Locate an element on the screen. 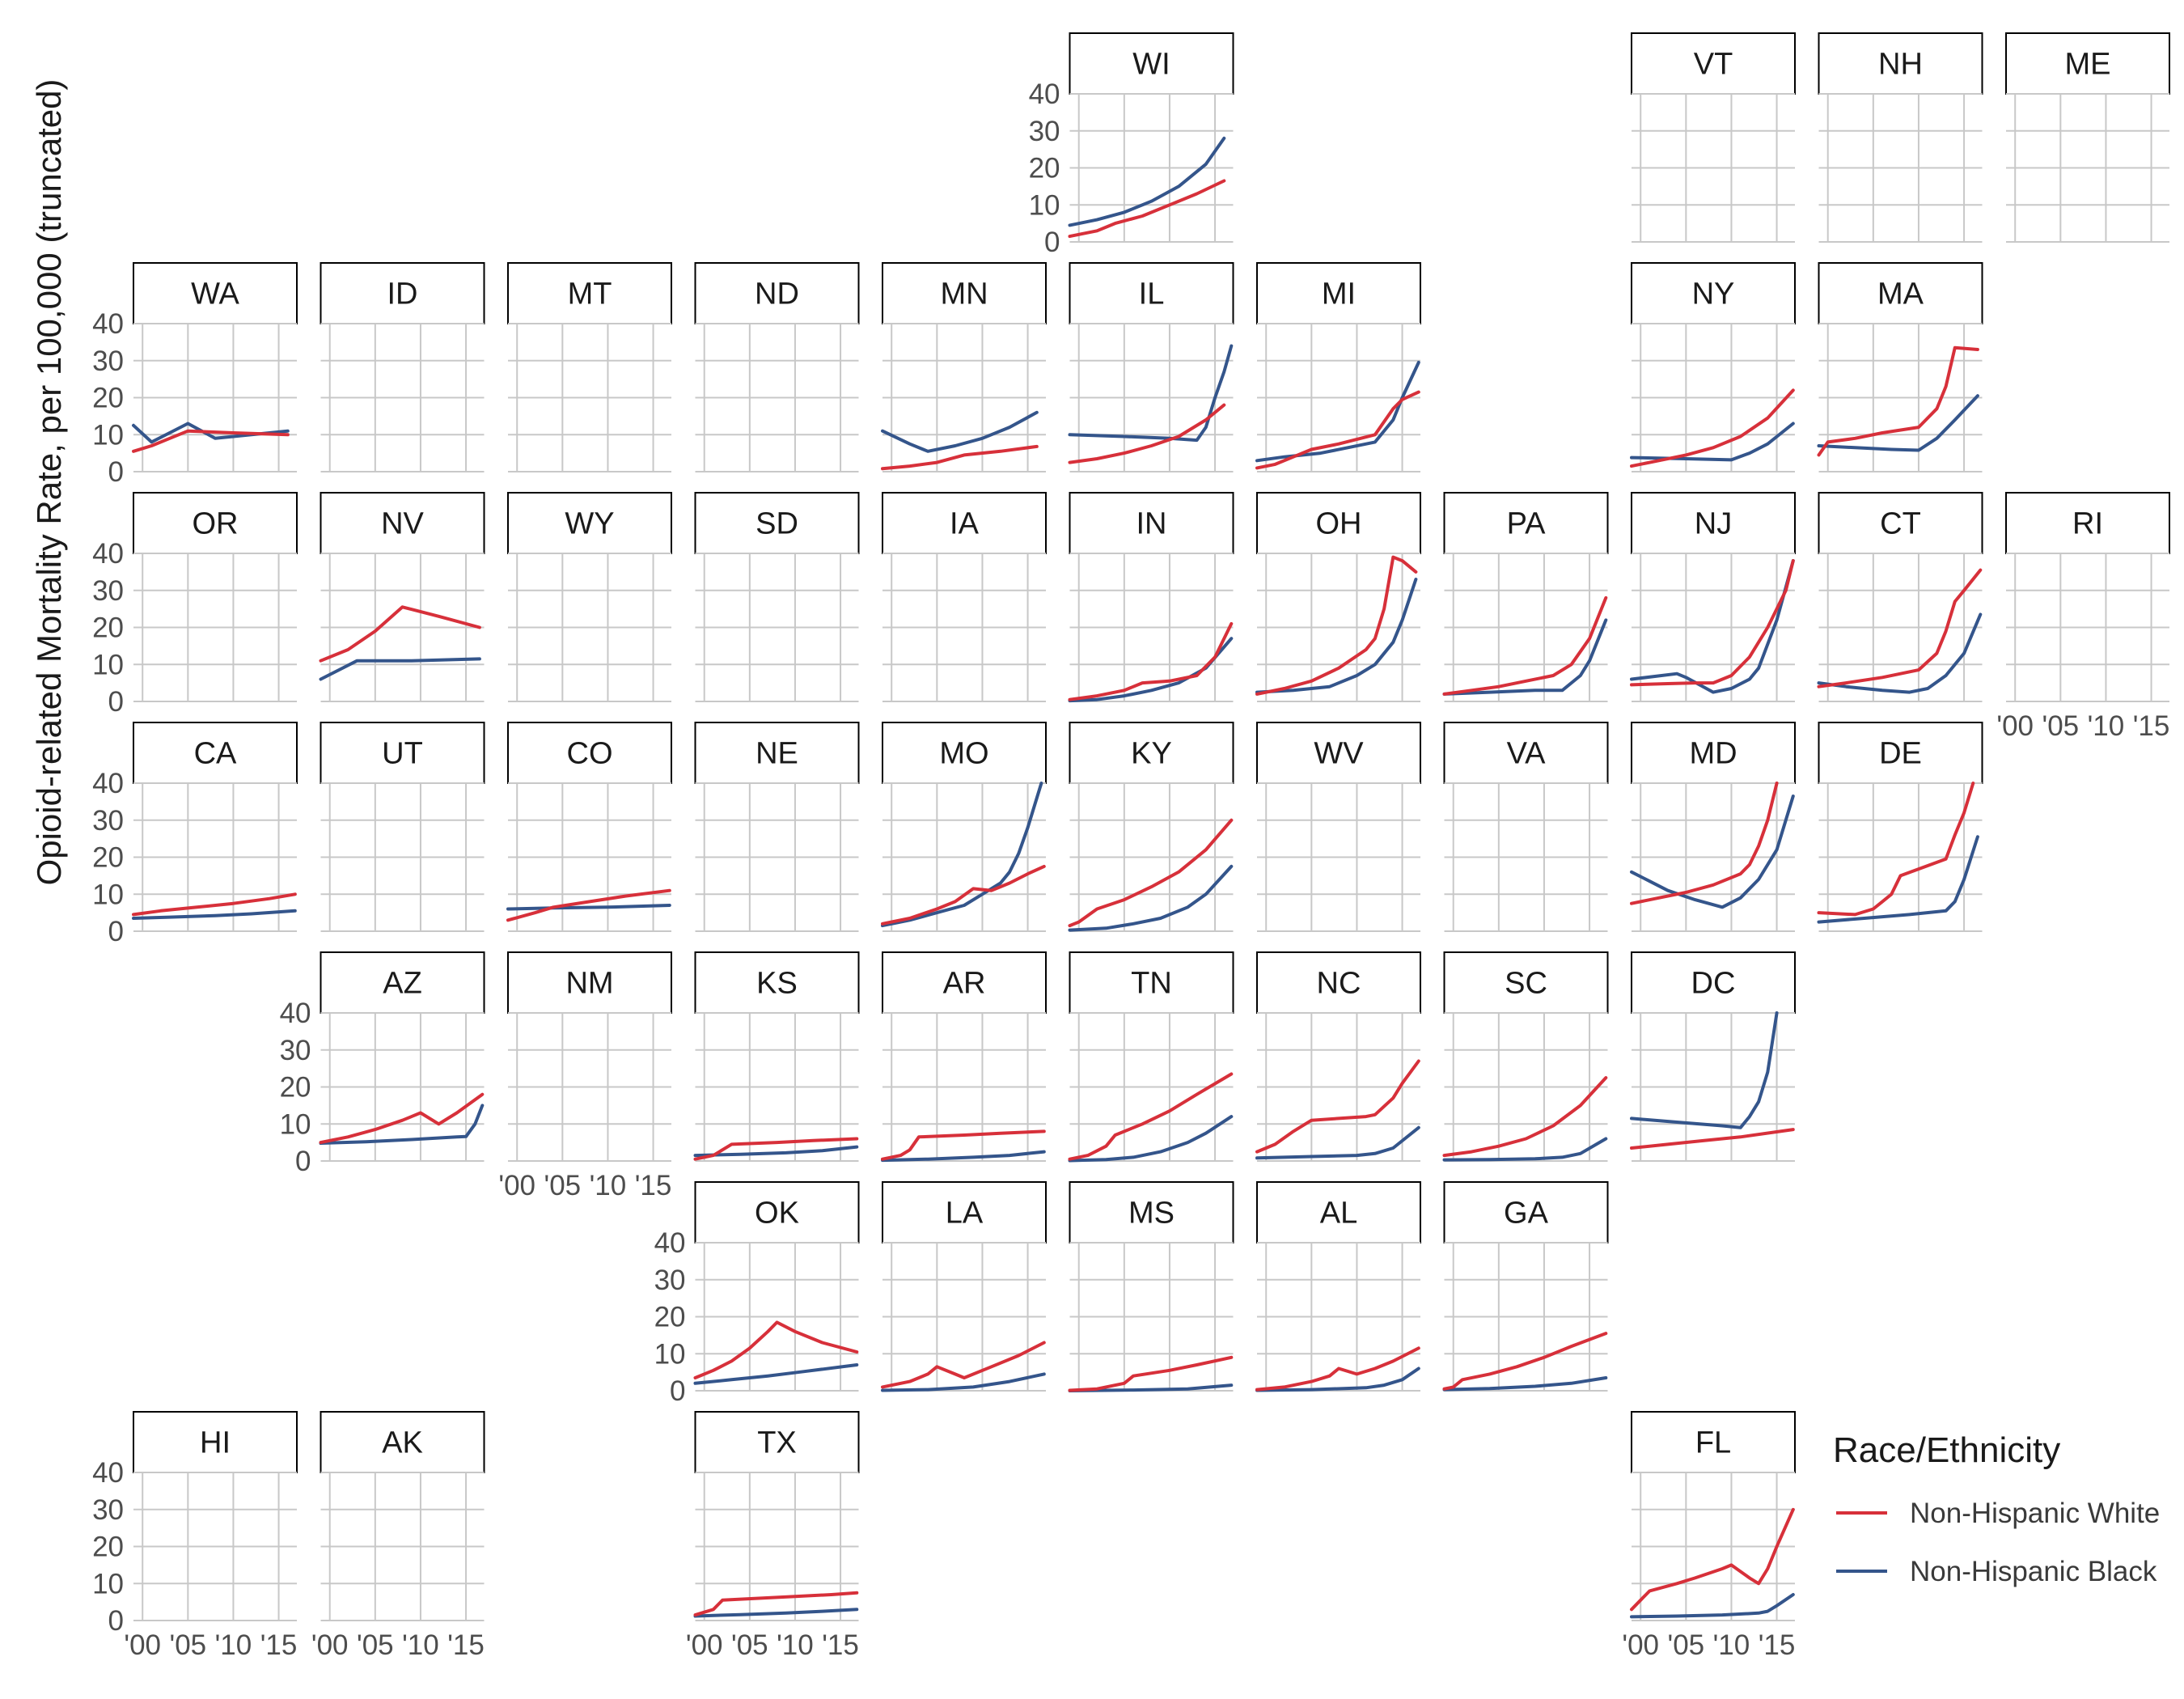  strip-oh is located at coordinates (1339, 523).